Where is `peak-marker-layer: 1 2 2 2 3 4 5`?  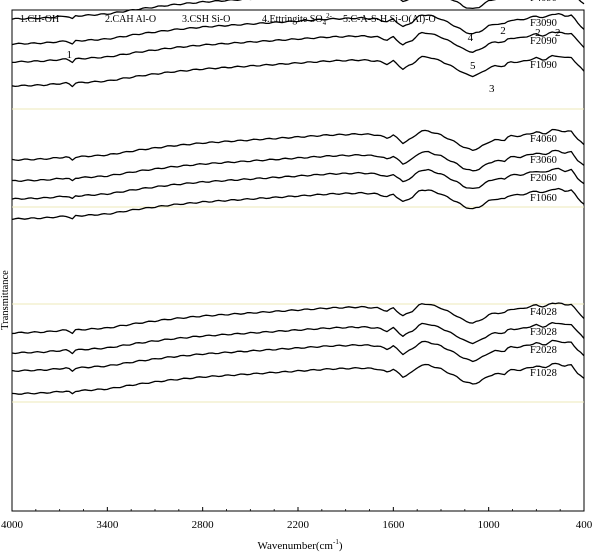
peak-marker-layer: 1 2 2 2 3 4 5 is located at coordinates (313, 60).